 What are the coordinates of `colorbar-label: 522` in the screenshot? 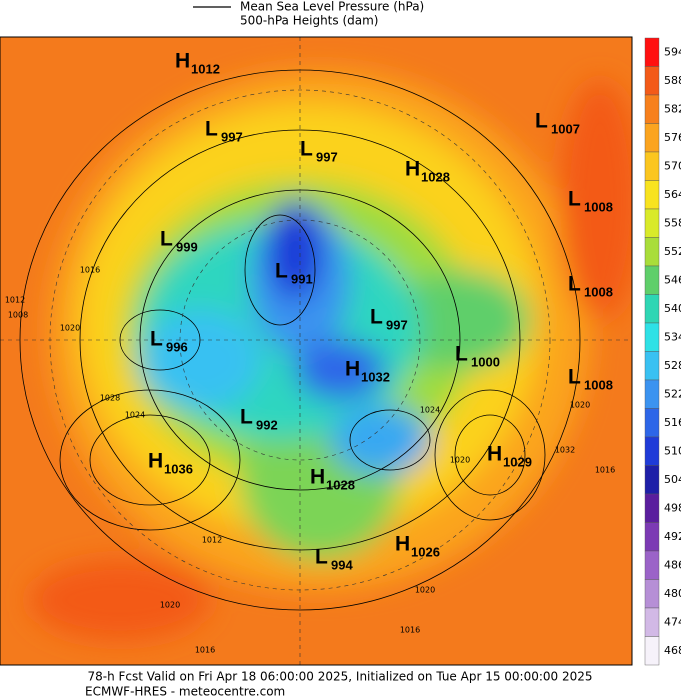 It's located at (672, 393).